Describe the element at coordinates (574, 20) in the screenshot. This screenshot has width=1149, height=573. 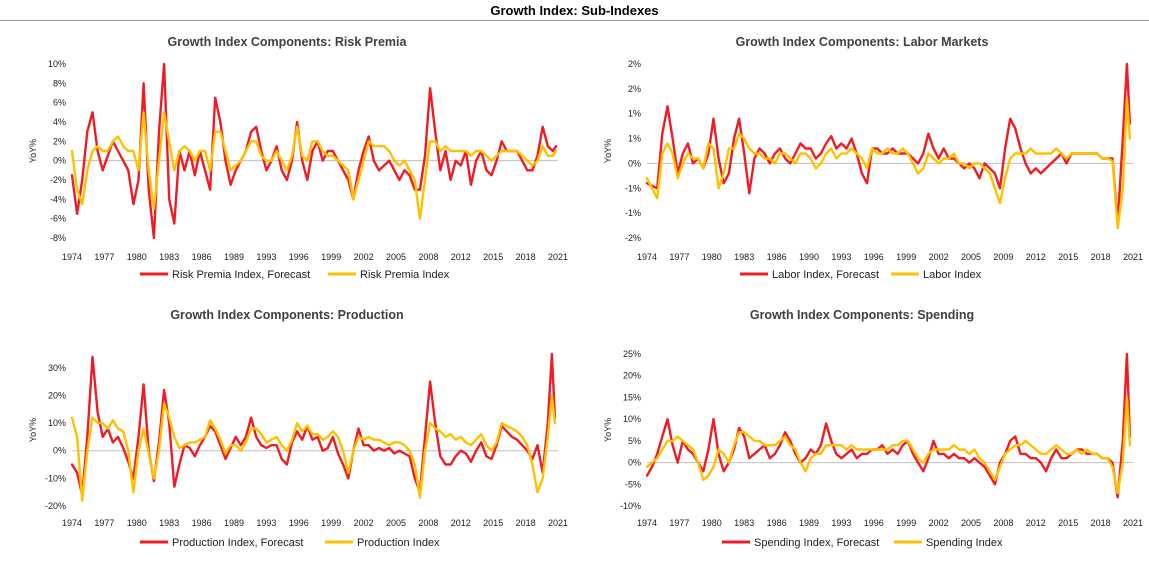
I see `title-divider` at that location.